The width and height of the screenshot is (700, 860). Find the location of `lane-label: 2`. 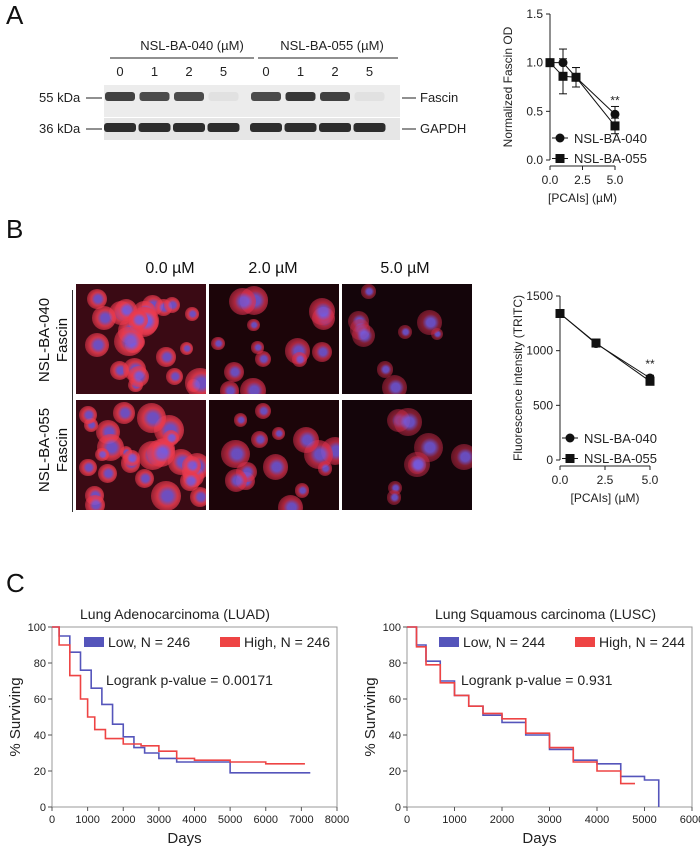

lane-label: 2 is located at coordinates (334, 71).